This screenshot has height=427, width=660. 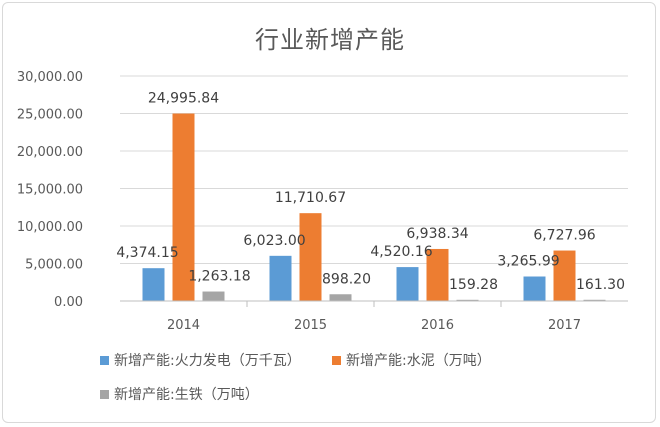 What do you see at coordinates (437, 325) in the screenshot?
I see `x-tick-label: 2016` at bounding box center [437, 325].